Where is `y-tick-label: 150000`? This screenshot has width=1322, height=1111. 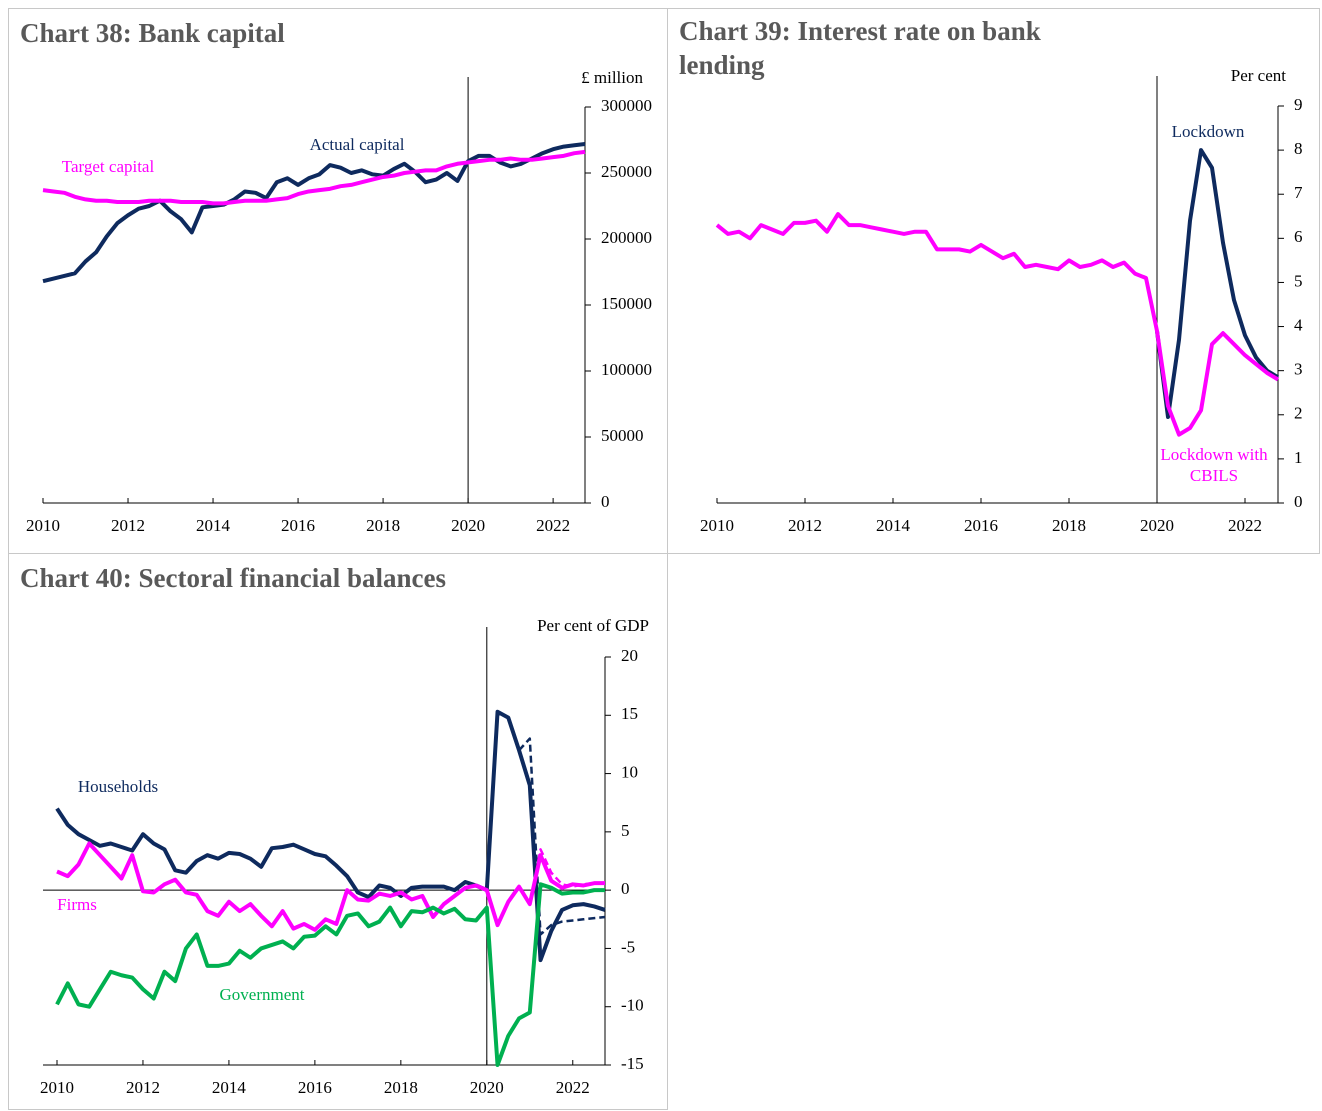 y-tick-label: 150000 is located at coordinates (626, 303).